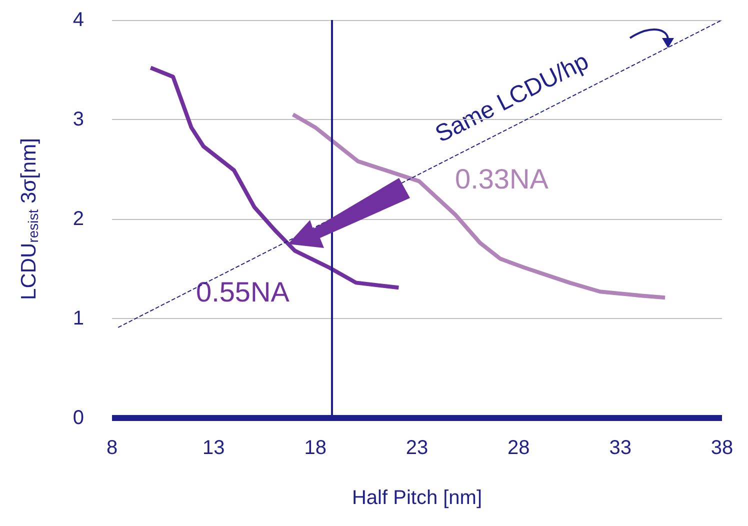  What do you see at coordinates (417, 498) in the screenshot?
I see `x-axis-title: Half Pitch [nm]` at bounding box center [417, 498].